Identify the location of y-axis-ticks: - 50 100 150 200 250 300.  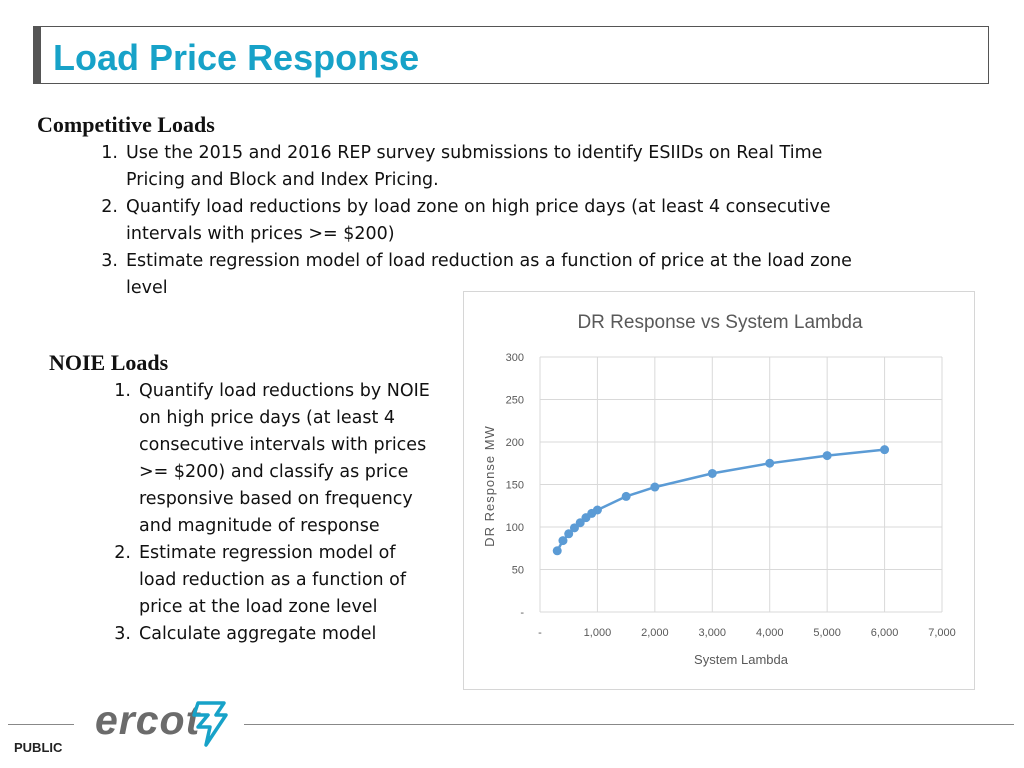
(515, 485).